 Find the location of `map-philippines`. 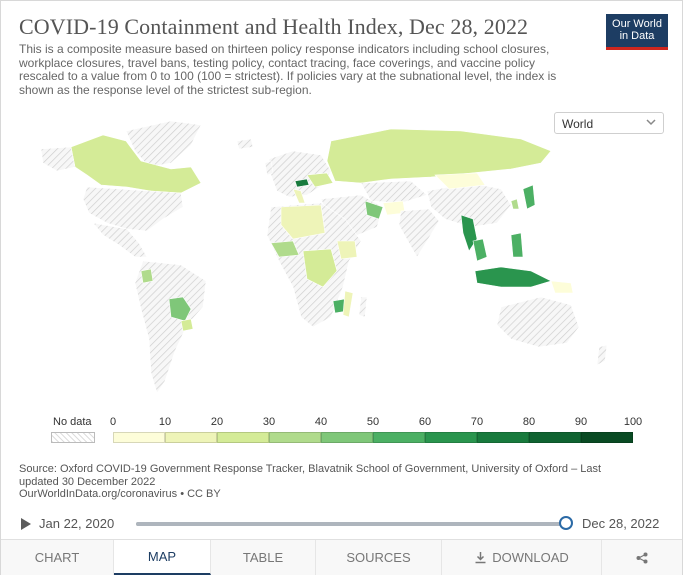

map-philippines is located at coordinates (517, 245).